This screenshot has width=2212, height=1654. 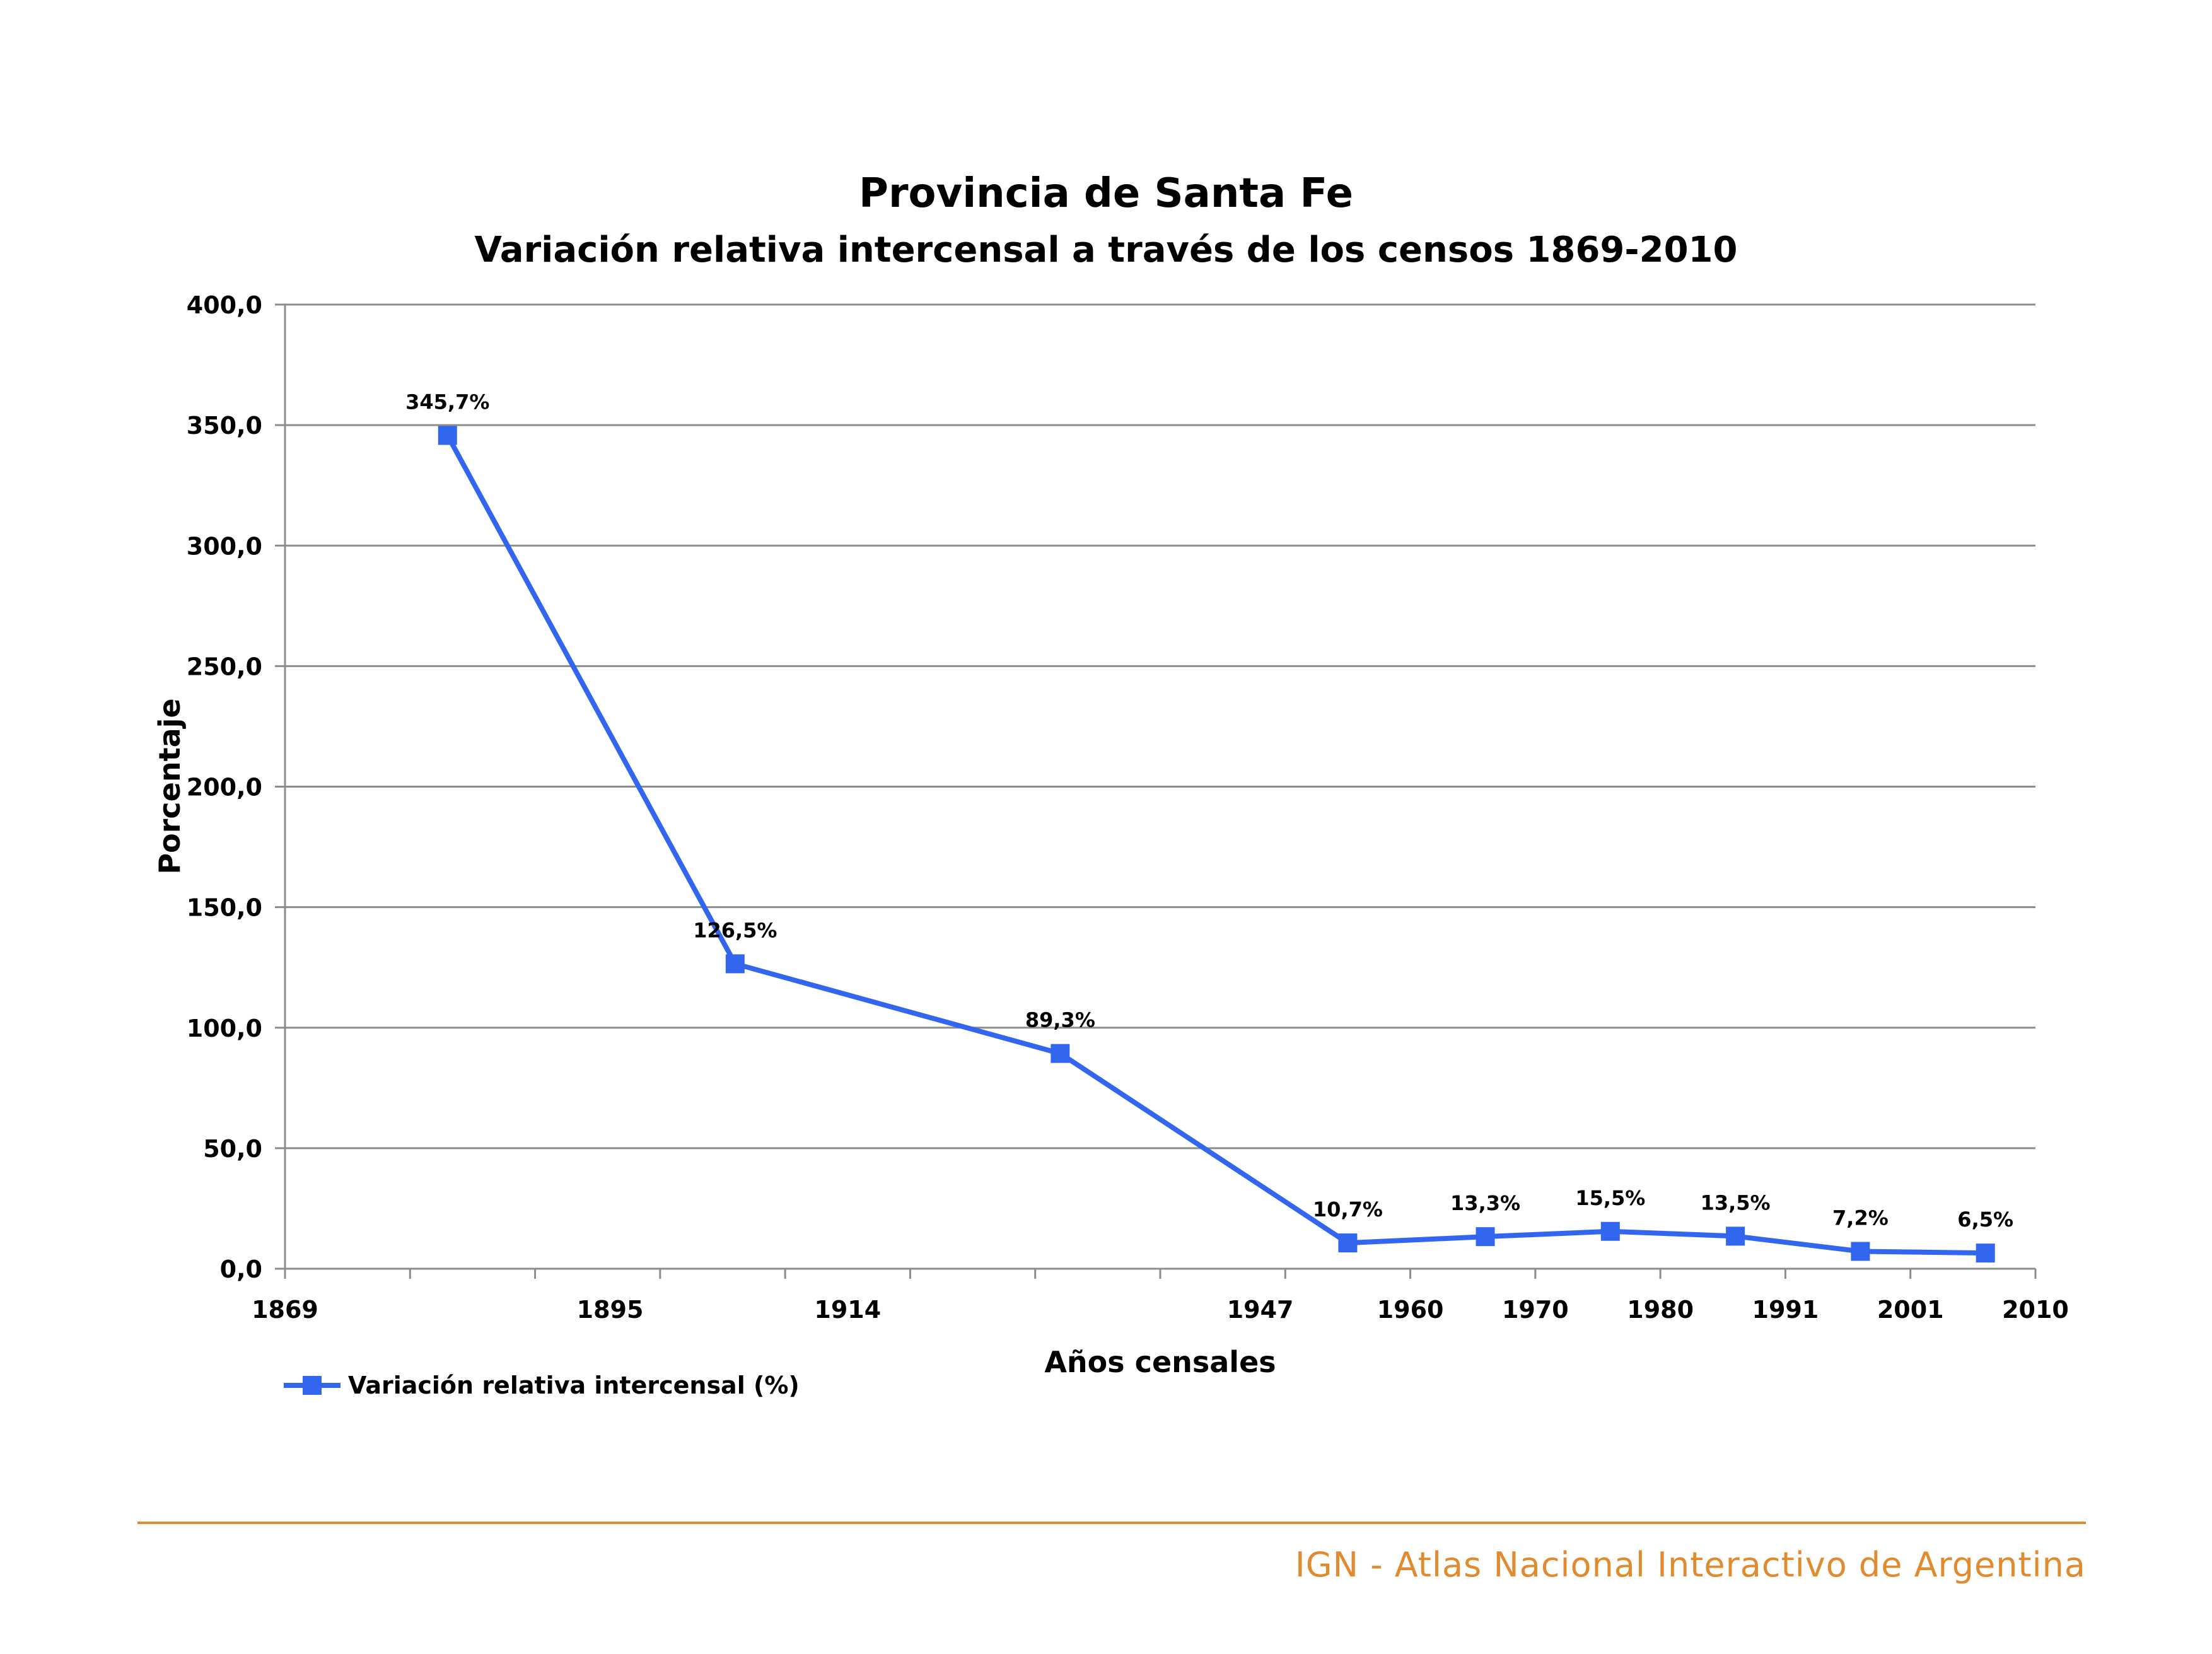 What do you see at coordinates (1111, 1523) in the screenshot?
I see `footer-divider` at bounding box center [1111, 1523].